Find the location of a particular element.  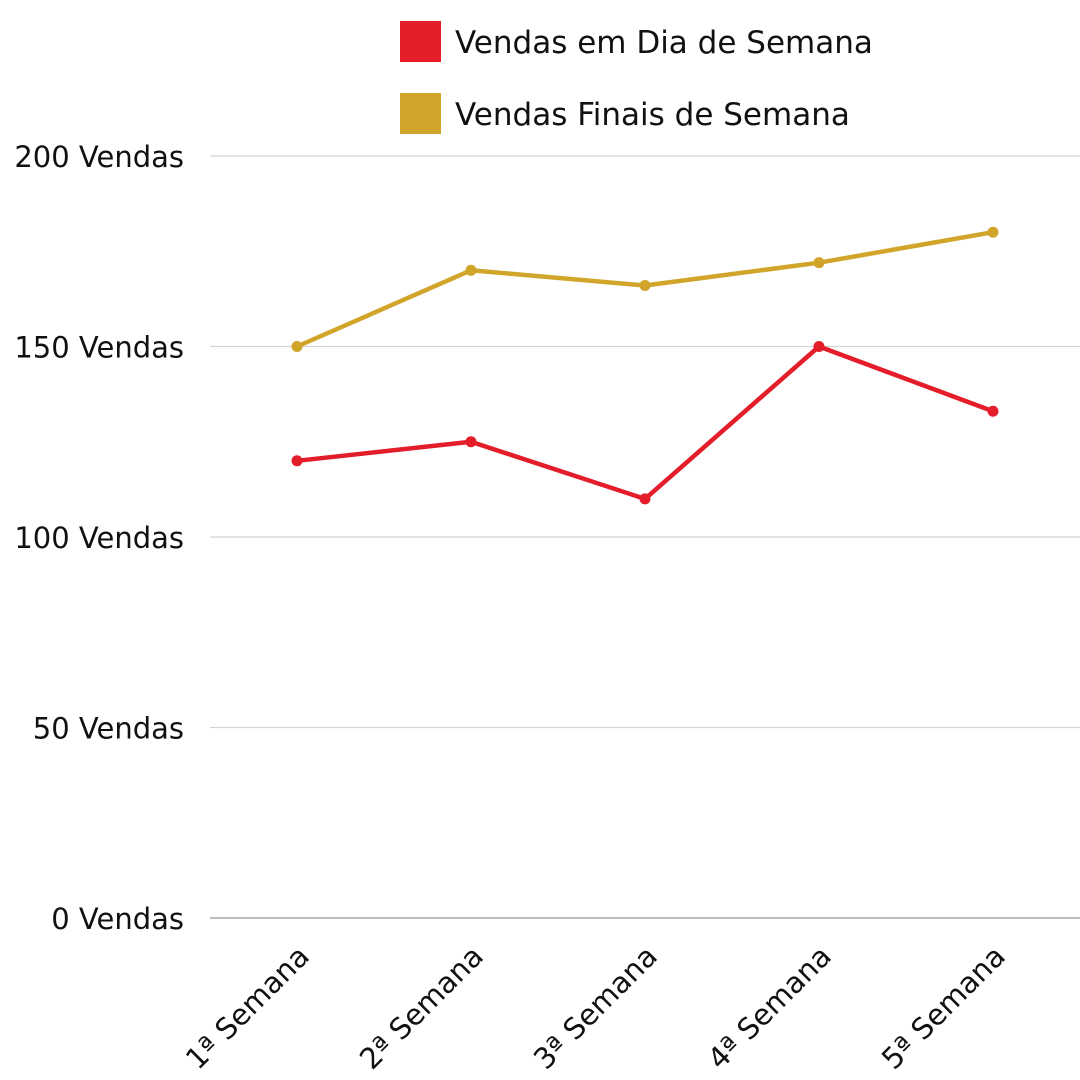

x-tick-label-3: 3ª Semana is located at coordinates (595, 1007).